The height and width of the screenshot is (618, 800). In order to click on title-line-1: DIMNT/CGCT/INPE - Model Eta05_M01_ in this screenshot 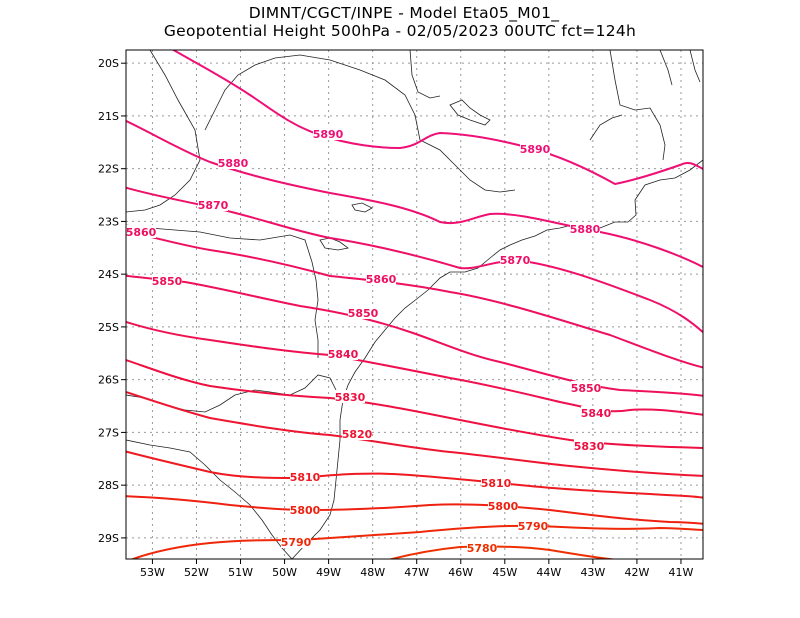, I will do `click(404, 13)`.